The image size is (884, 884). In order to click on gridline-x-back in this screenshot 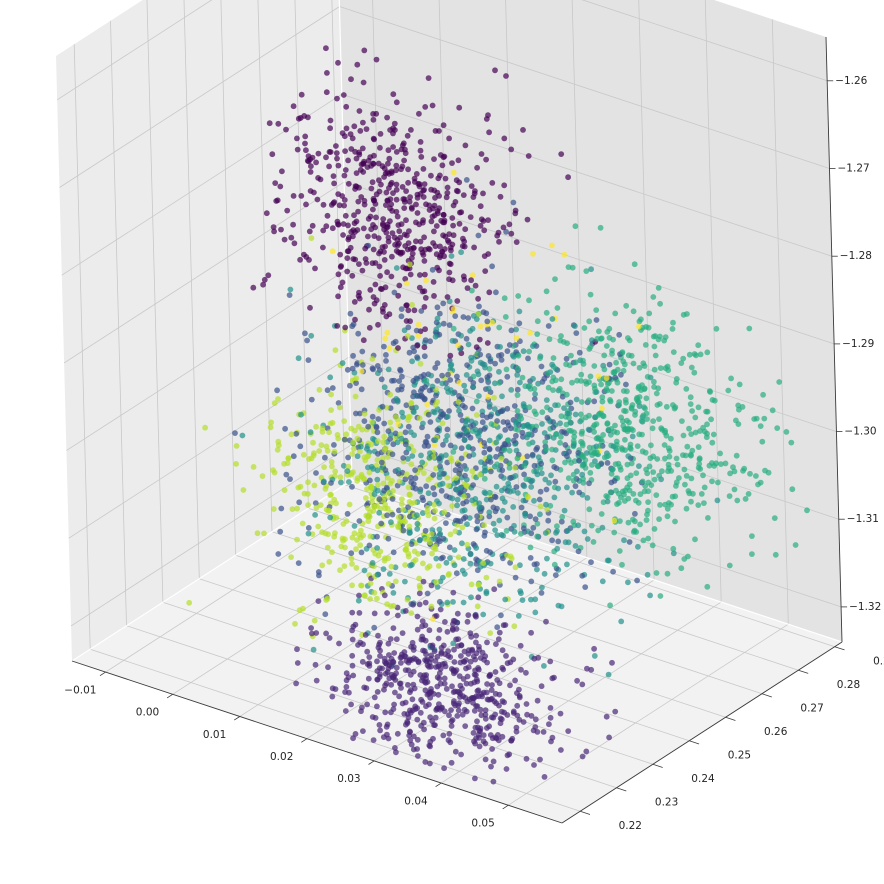, I will do `click(379, 246)`.